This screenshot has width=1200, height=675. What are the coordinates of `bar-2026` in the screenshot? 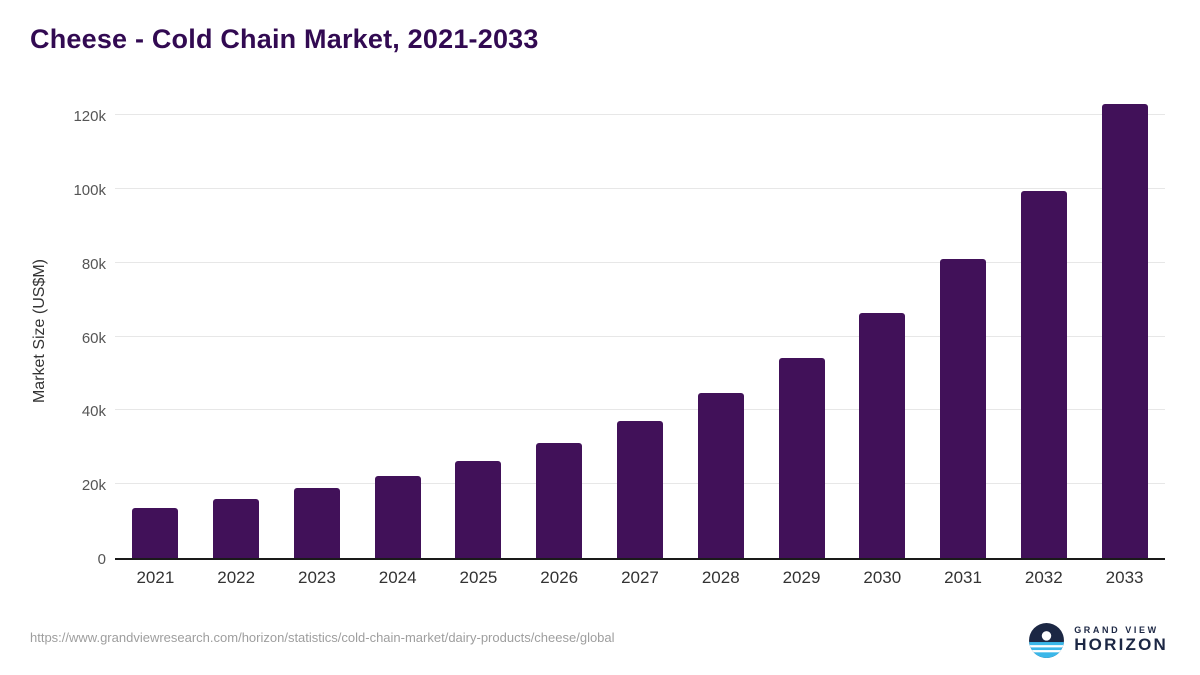 It's located at (559, 500).